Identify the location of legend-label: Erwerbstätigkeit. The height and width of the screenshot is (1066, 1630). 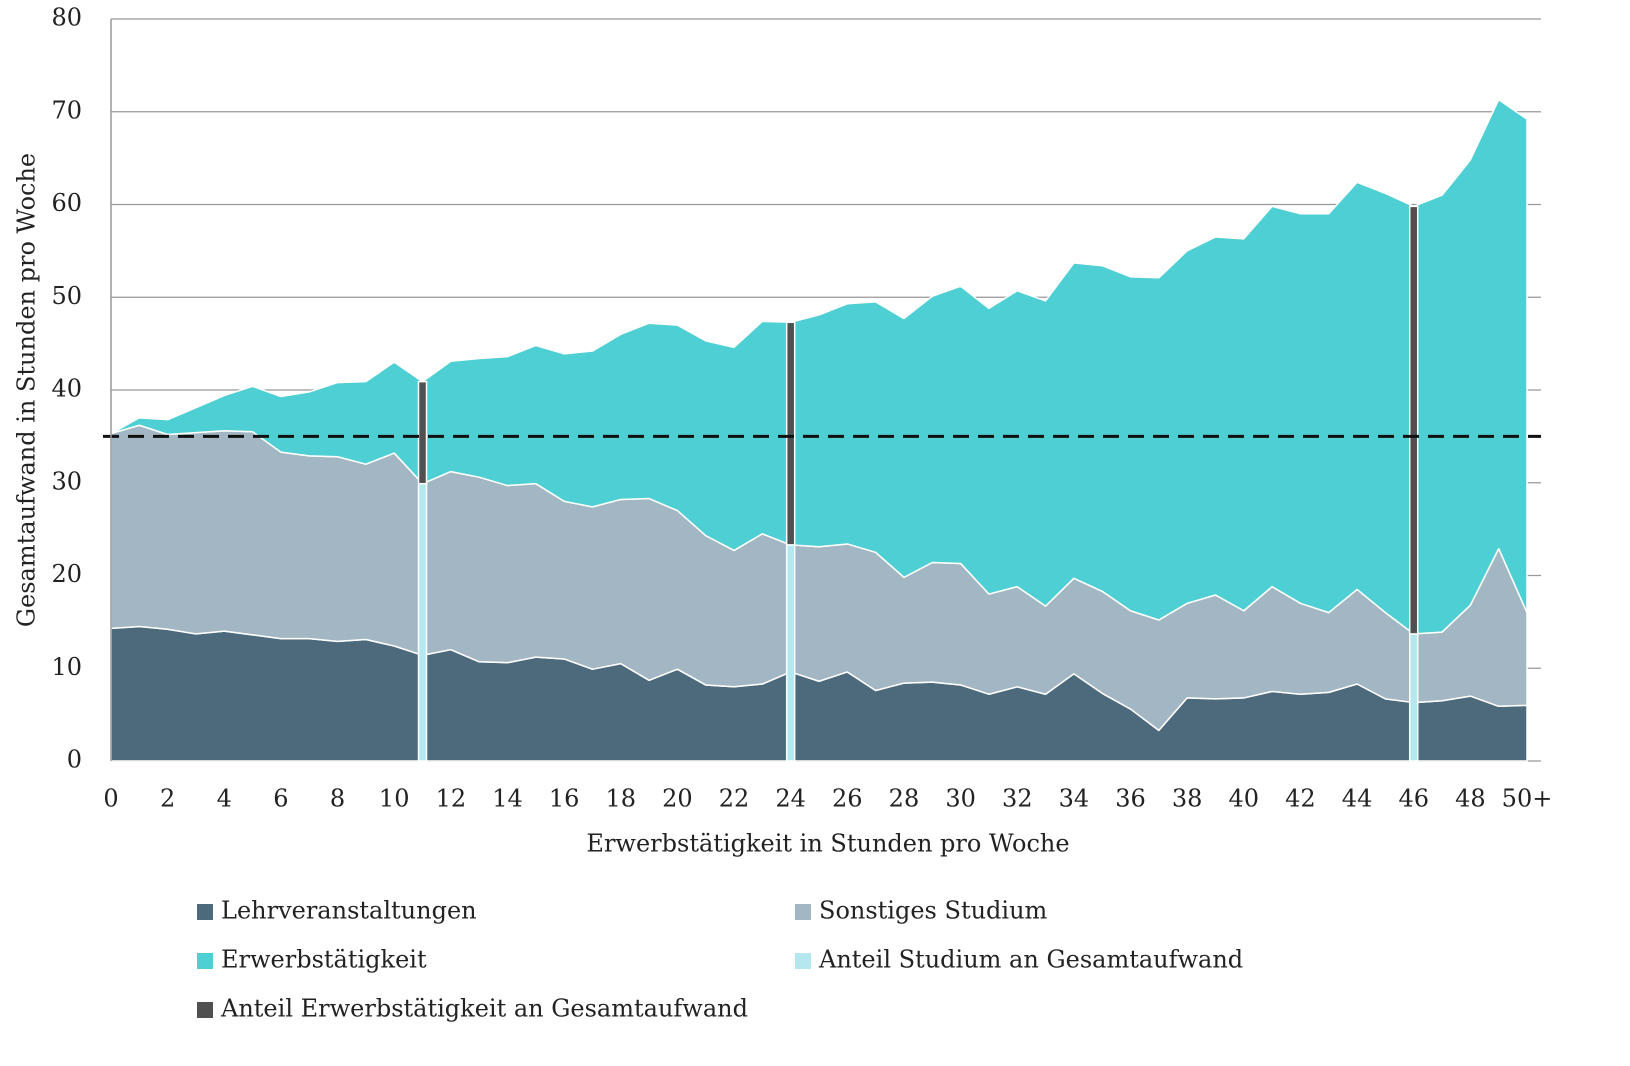
(324, 960).